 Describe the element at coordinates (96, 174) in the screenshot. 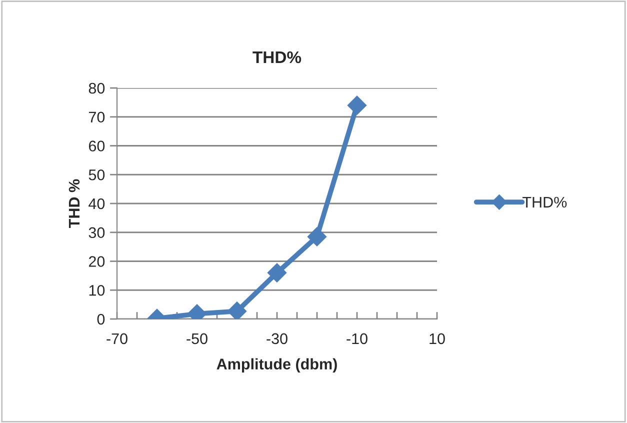

I see `y-tick-label: 50` at that location.